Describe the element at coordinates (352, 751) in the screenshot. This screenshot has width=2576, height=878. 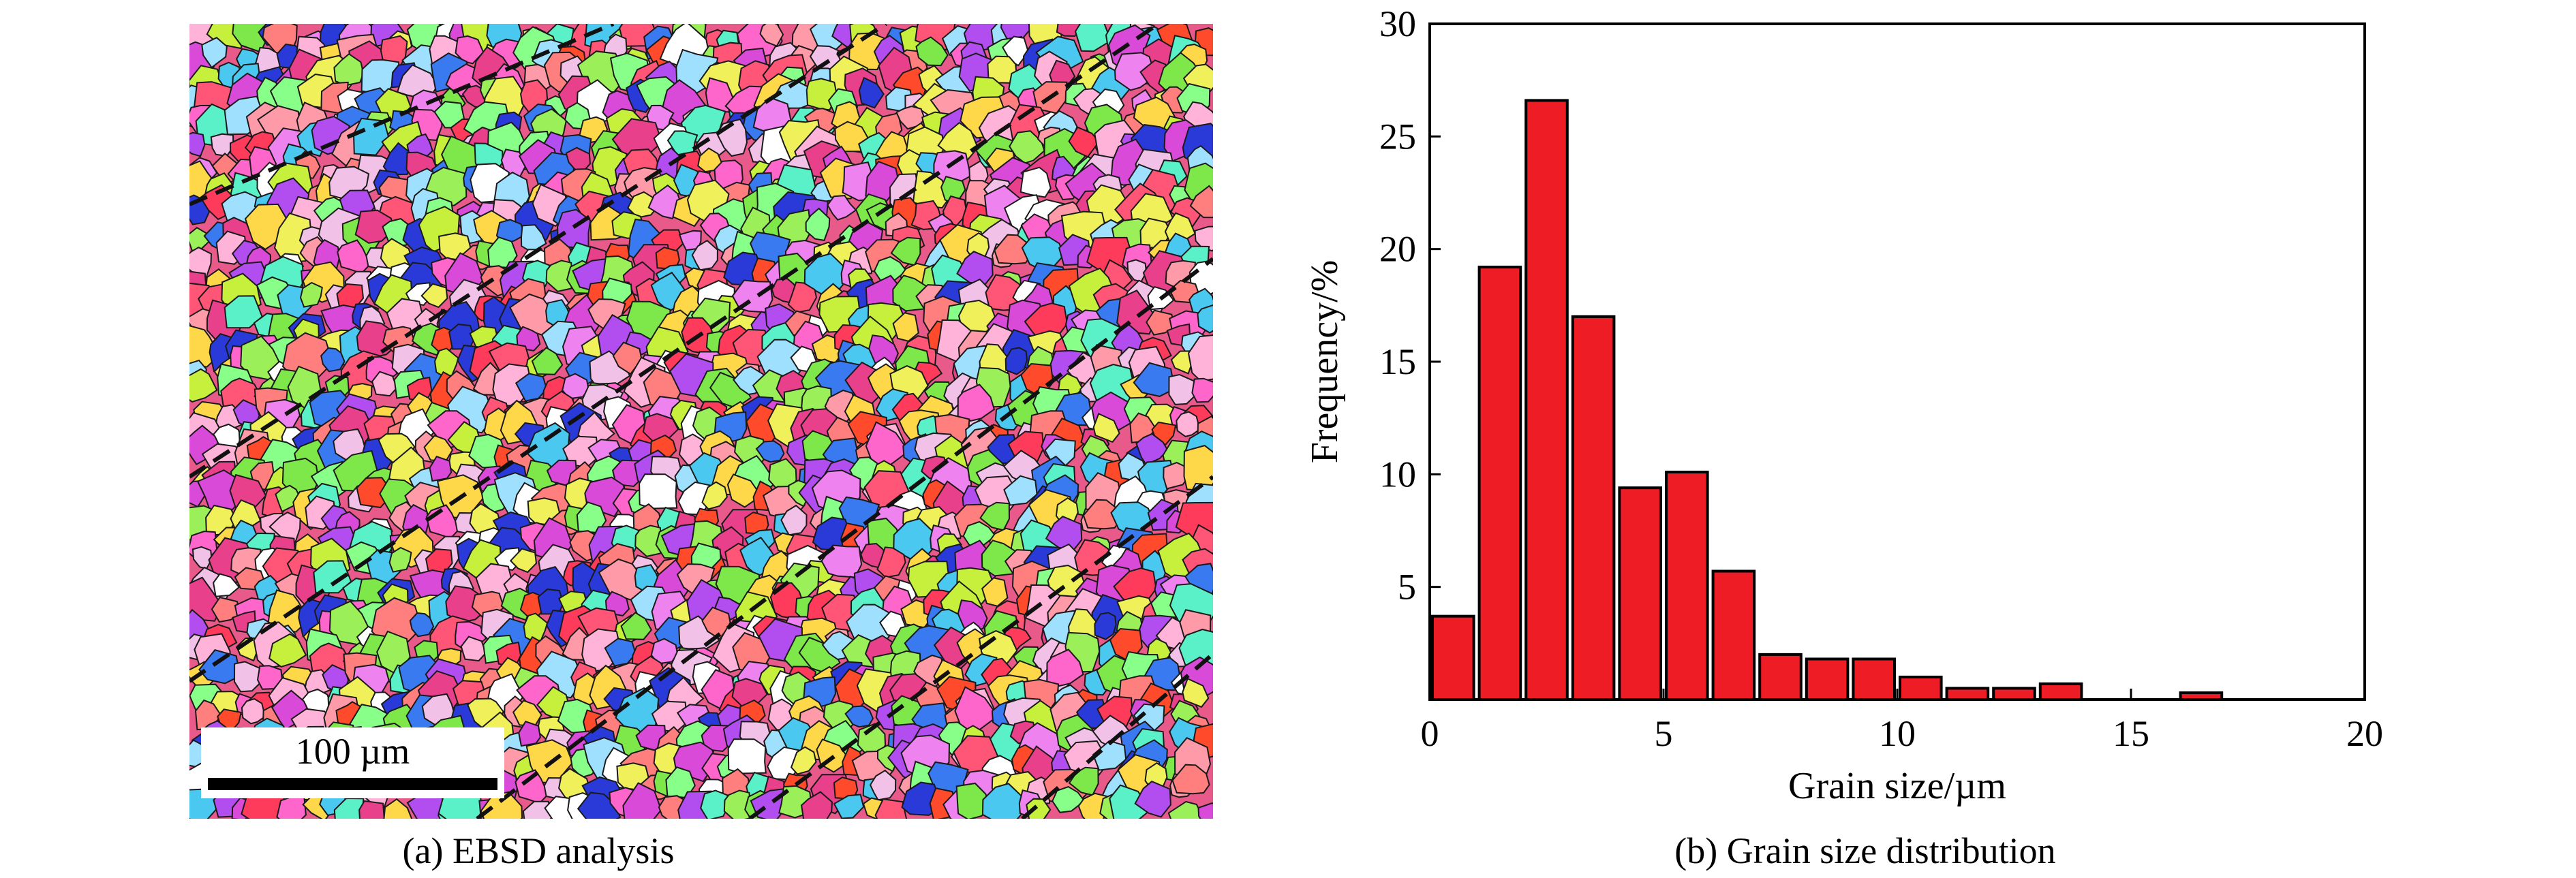
I see `scale-bar-label: 100 µm` at that location.